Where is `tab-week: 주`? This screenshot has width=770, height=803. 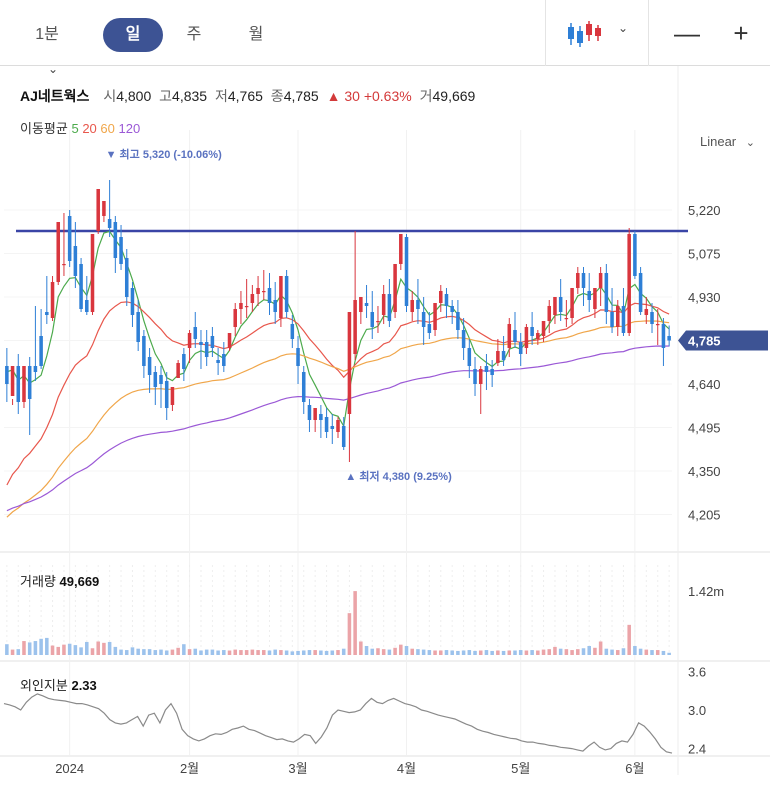
tab-week: 주 is located at coordinates (194, 35).